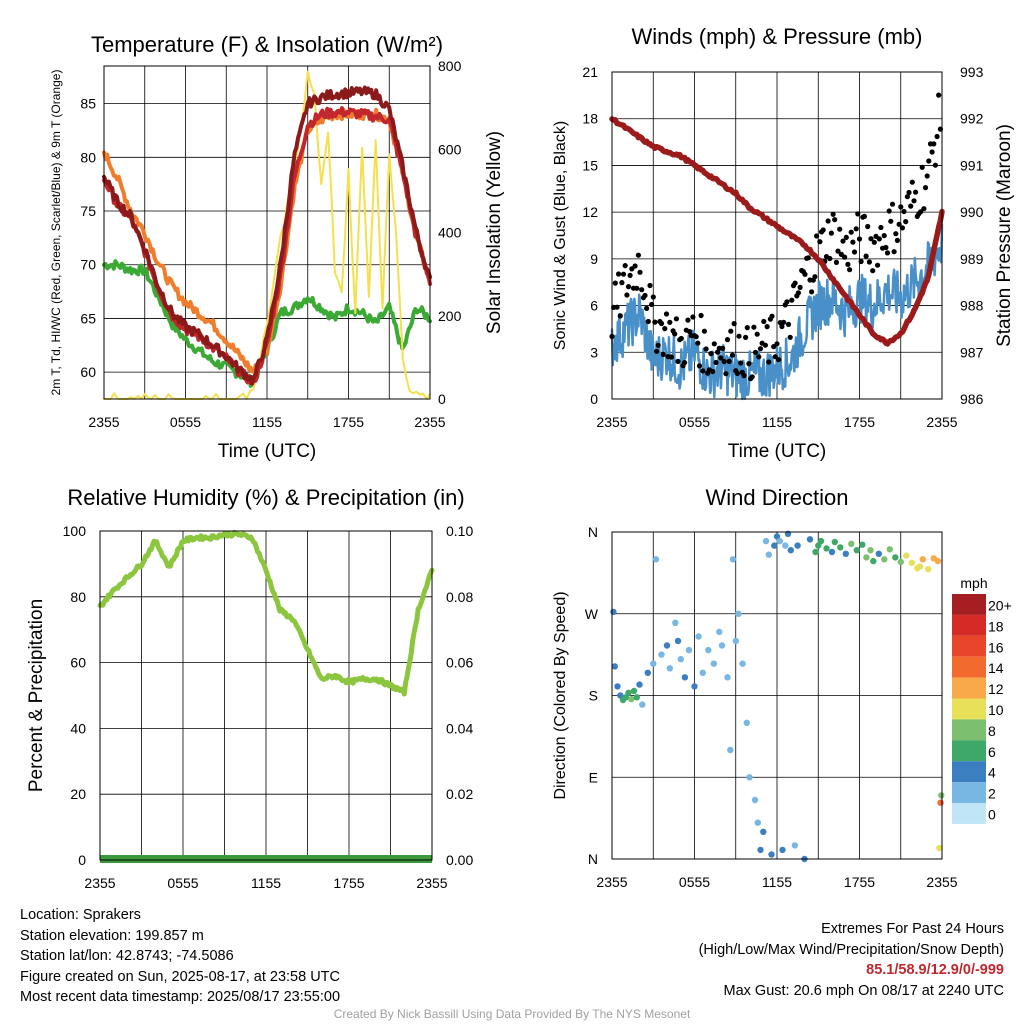  I want to click on wind-ytick-right: 989, so click(972, 259).